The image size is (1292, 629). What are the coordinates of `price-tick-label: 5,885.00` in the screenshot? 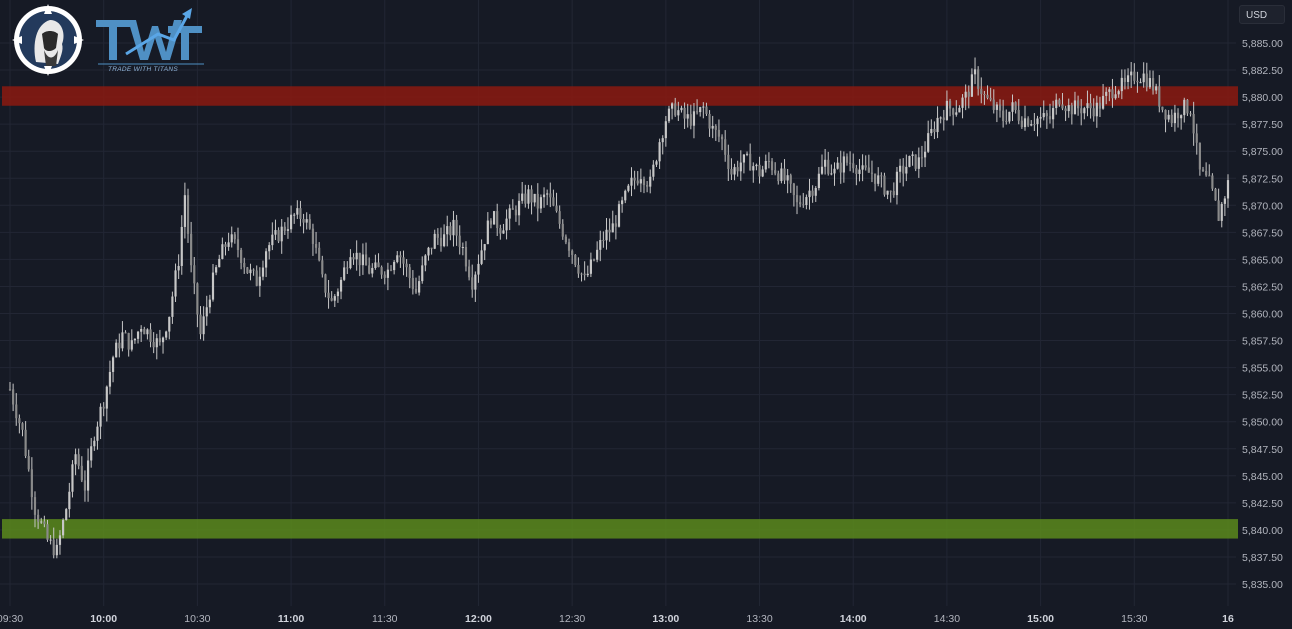 It's located at (1262, 44).